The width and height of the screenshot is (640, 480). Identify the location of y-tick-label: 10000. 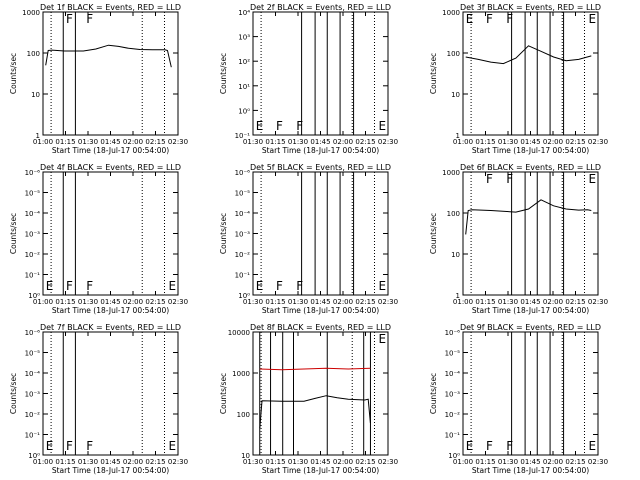
(239, 333).